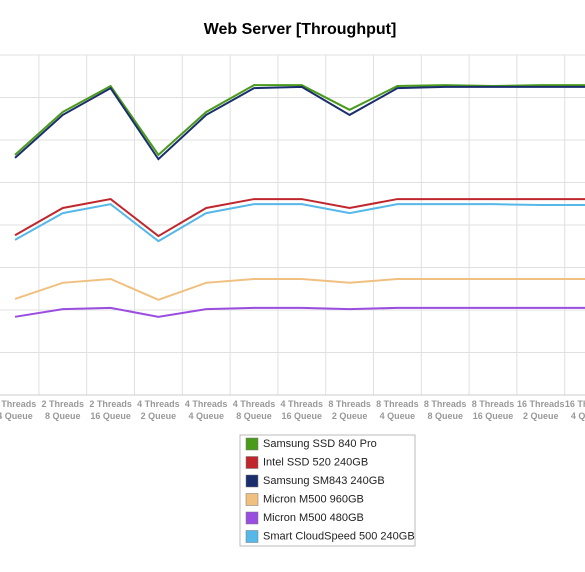  Describe the element at coordinates (254, 410) in the screenshot. I see `x-tick-label: 4 Threads 8 Queue` at that location.